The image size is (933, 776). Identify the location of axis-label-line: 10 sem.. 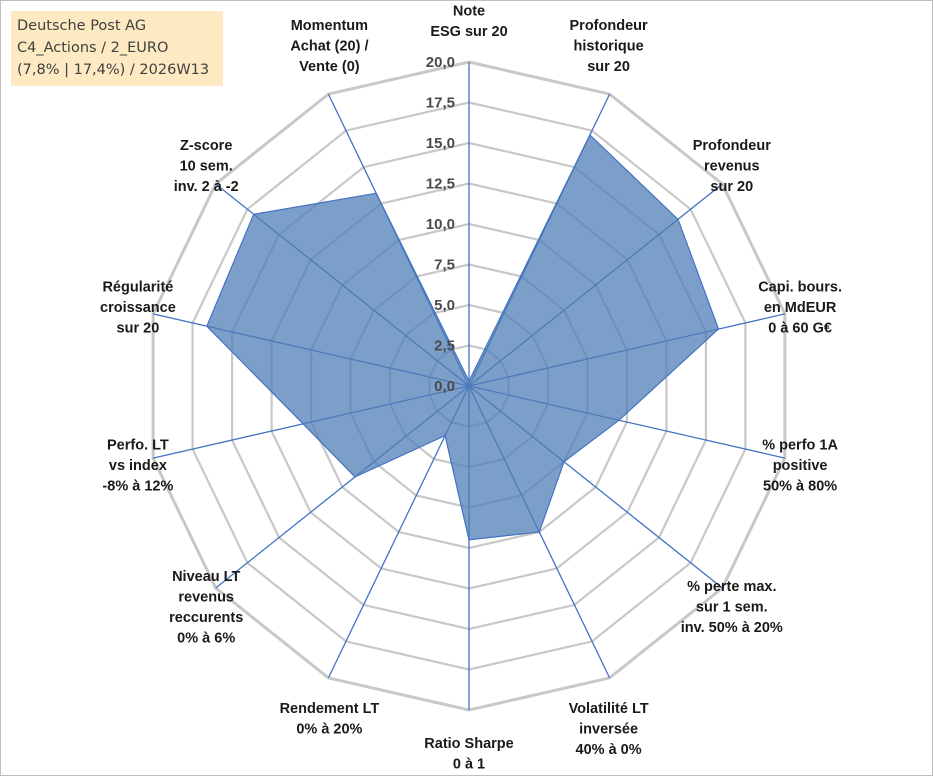
(206, 166).